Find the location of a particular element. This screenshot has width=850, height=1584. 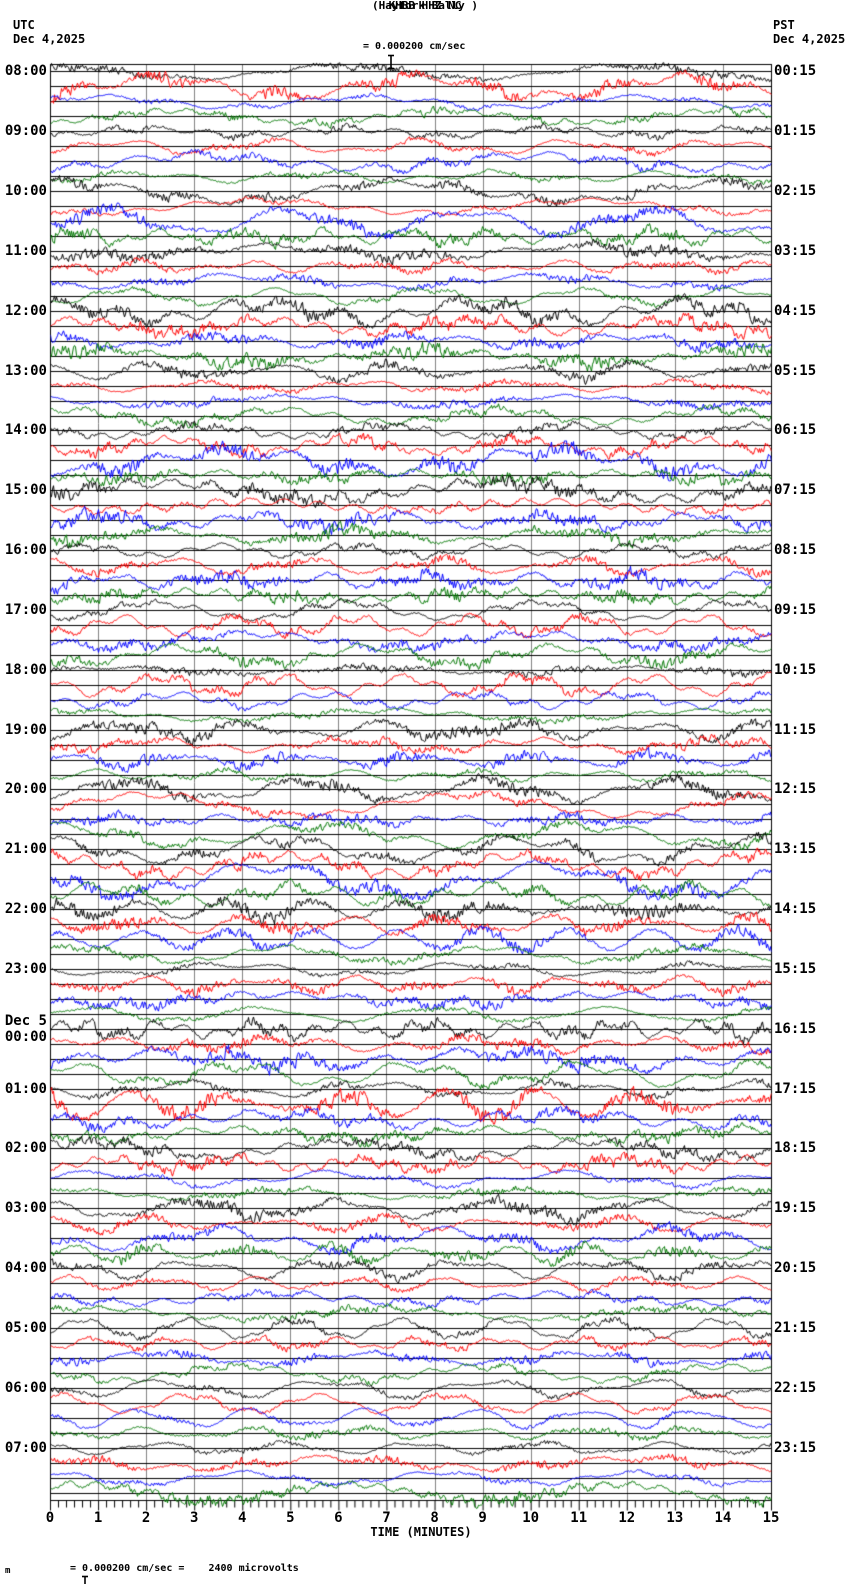

utc-hour-label: 00:00 is located at coordinates (25, 1036).